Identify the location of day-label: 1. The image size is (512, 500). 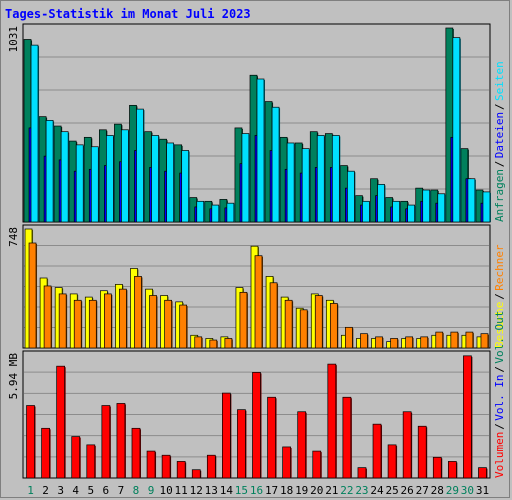
(30, 490).